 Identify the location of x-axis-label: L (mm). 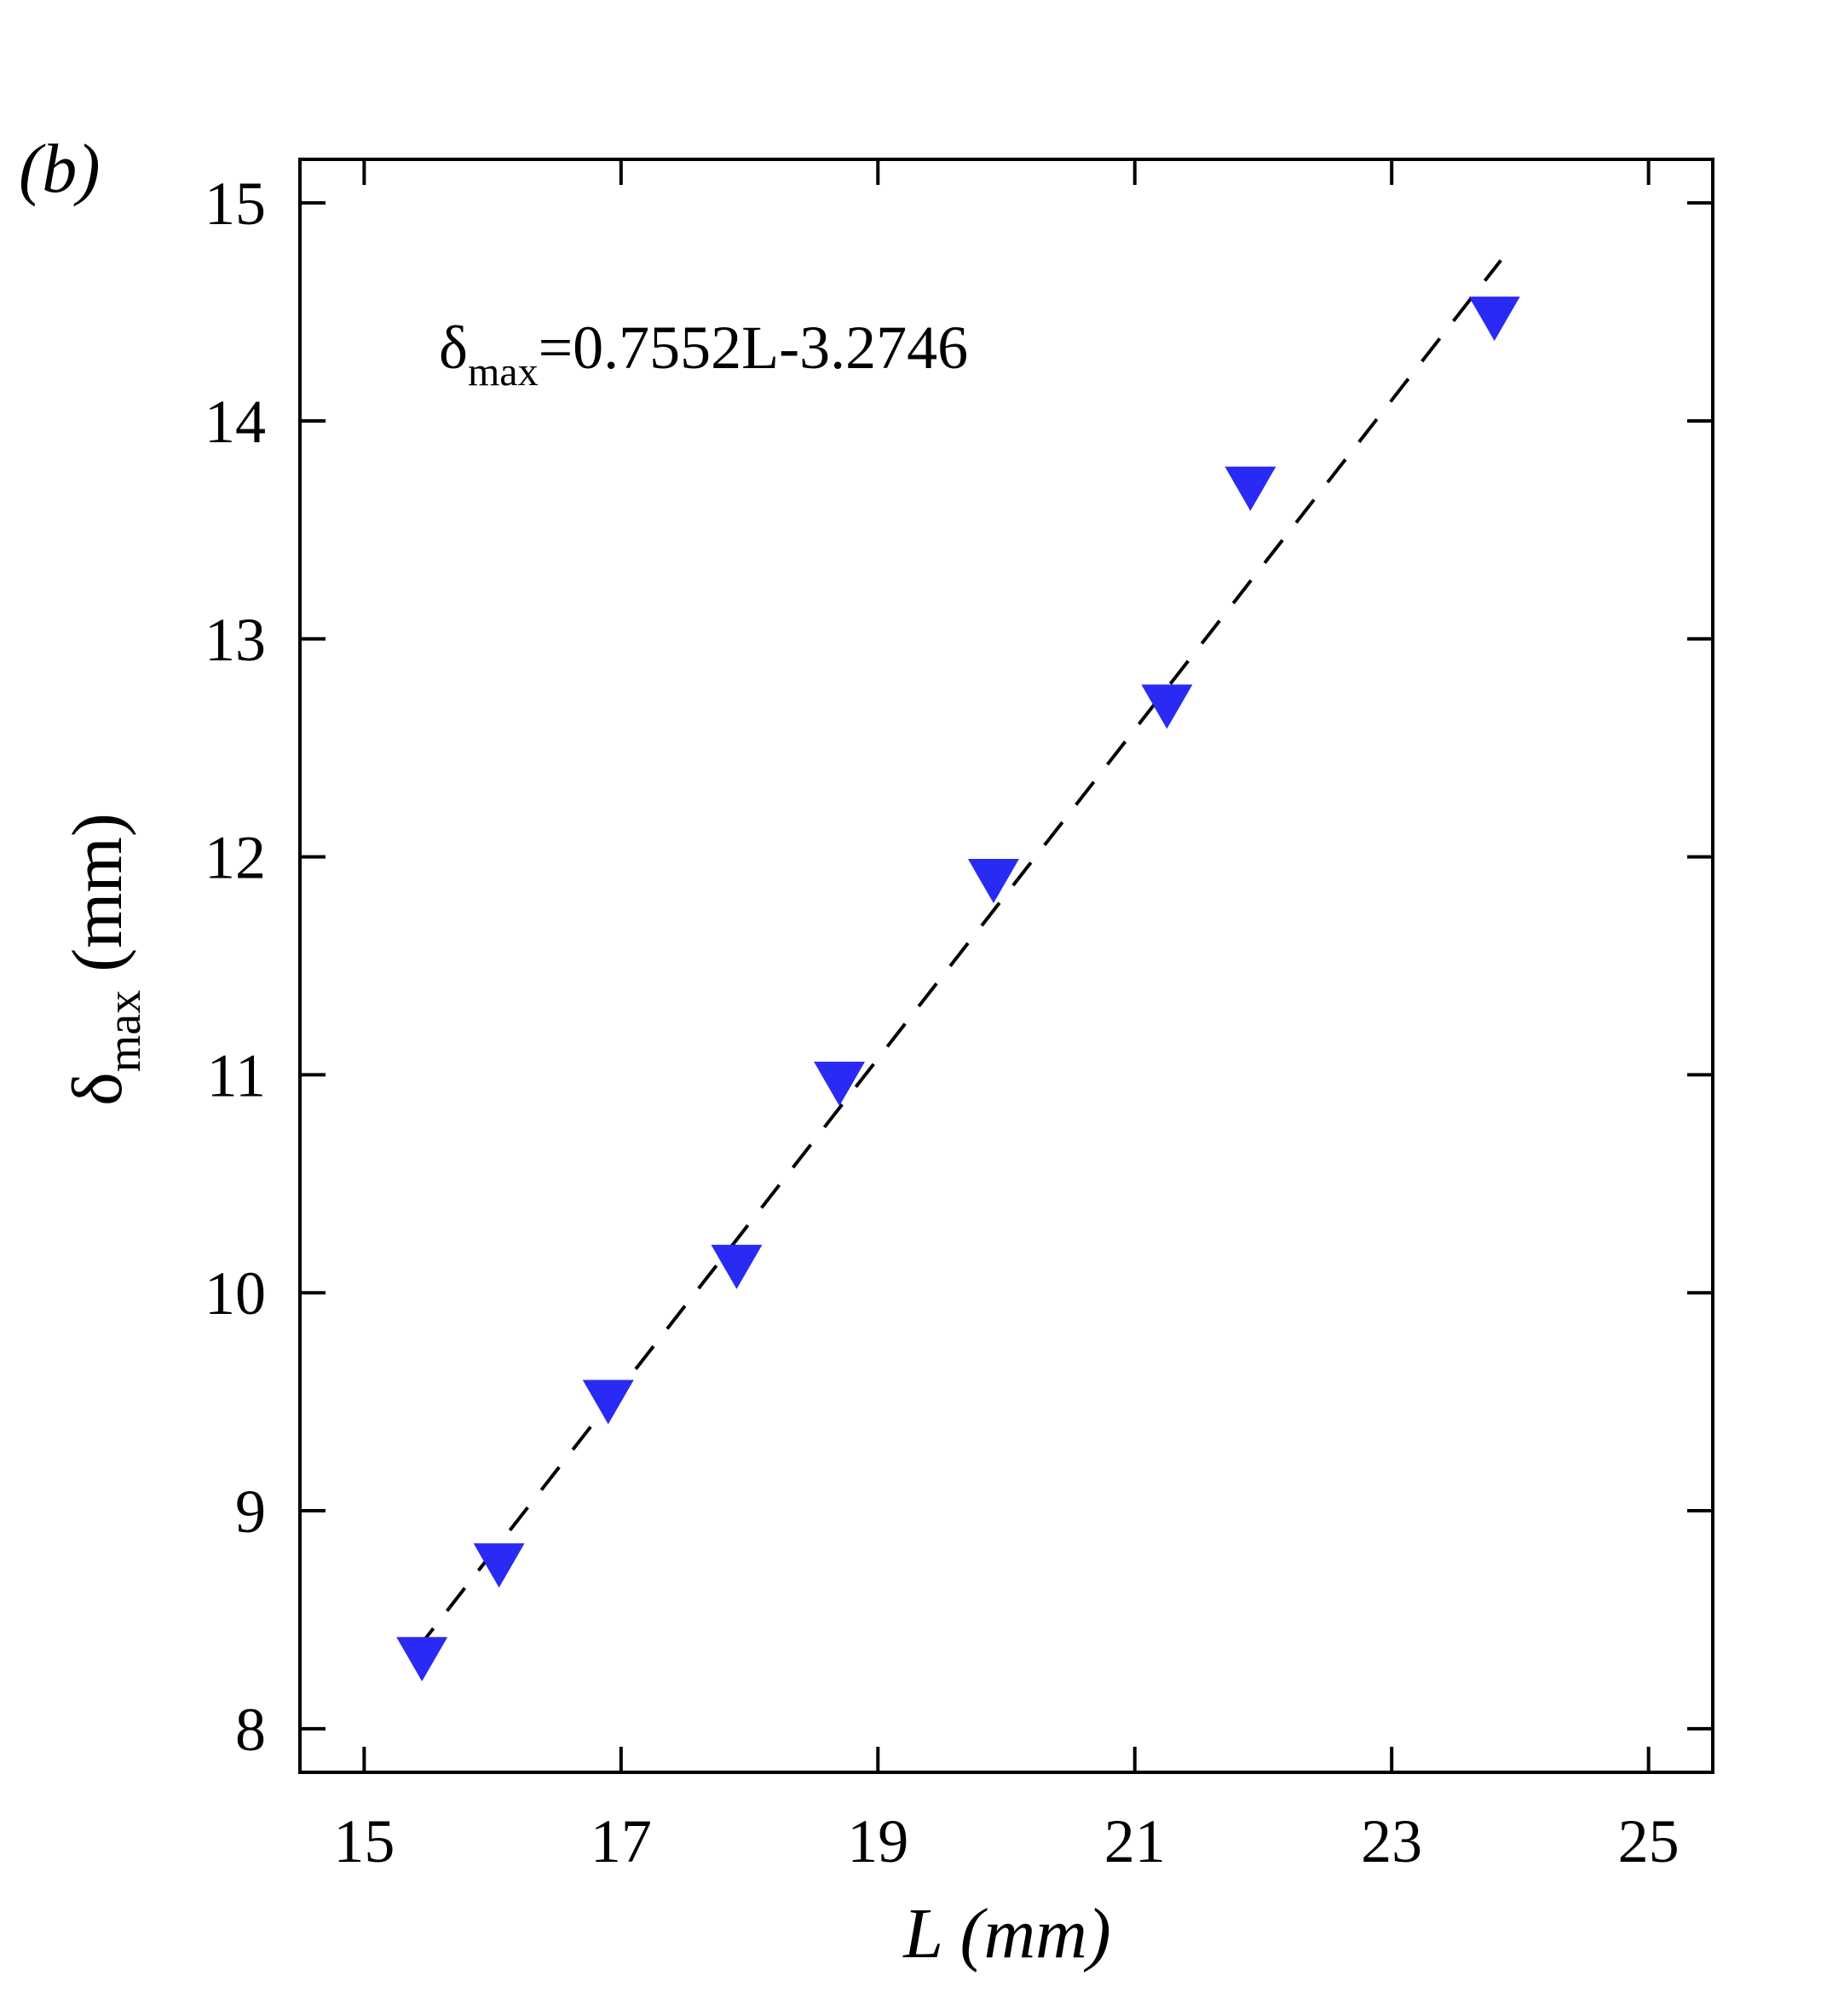
(1006, 1934).